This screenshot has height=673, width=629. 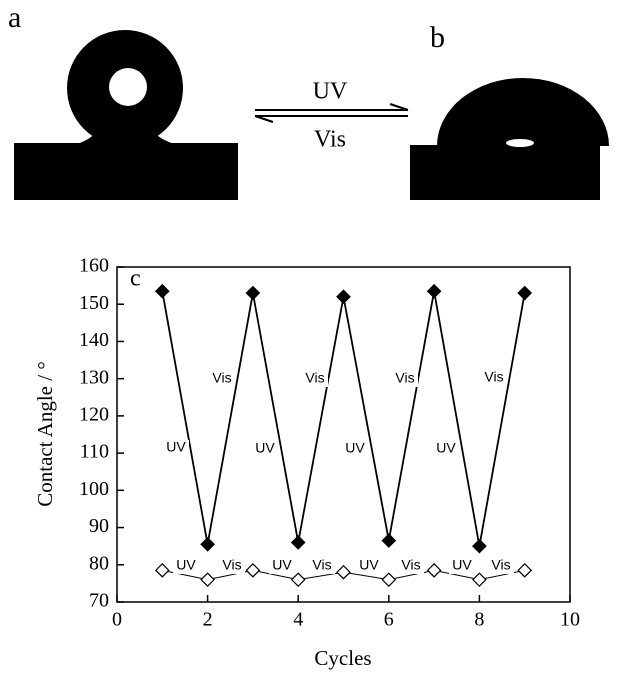 What do you see at coordinates (94, 489) in the screenshot?
I see `y-tick-label: 100` at bounding box center [94, 489].